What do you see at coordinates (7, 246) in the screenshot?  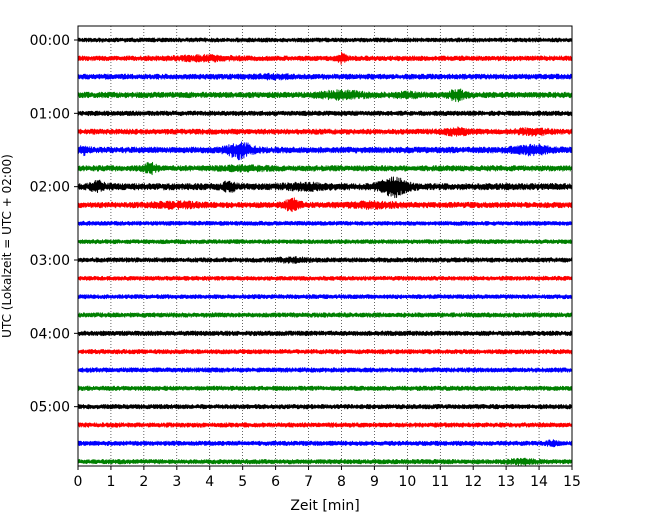 I see `y-axis-title: UTC (Lokalzeit = UTC + 02:00)` at bounding box center [7, 246].